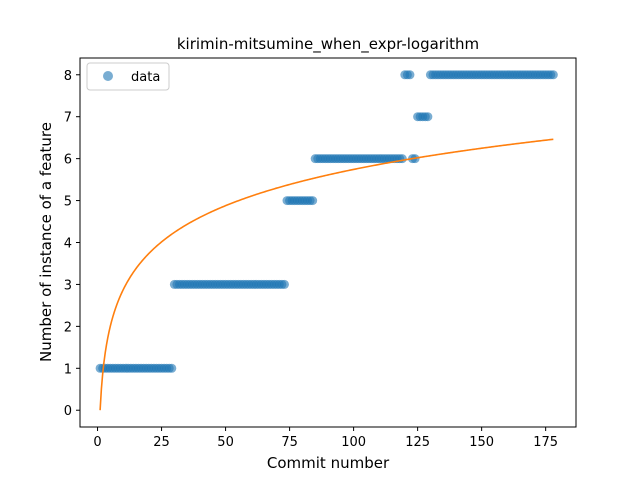  Describe the element at coordinates (353, 442) in the screenshot. I see `x-tick-label: 100` at that location.